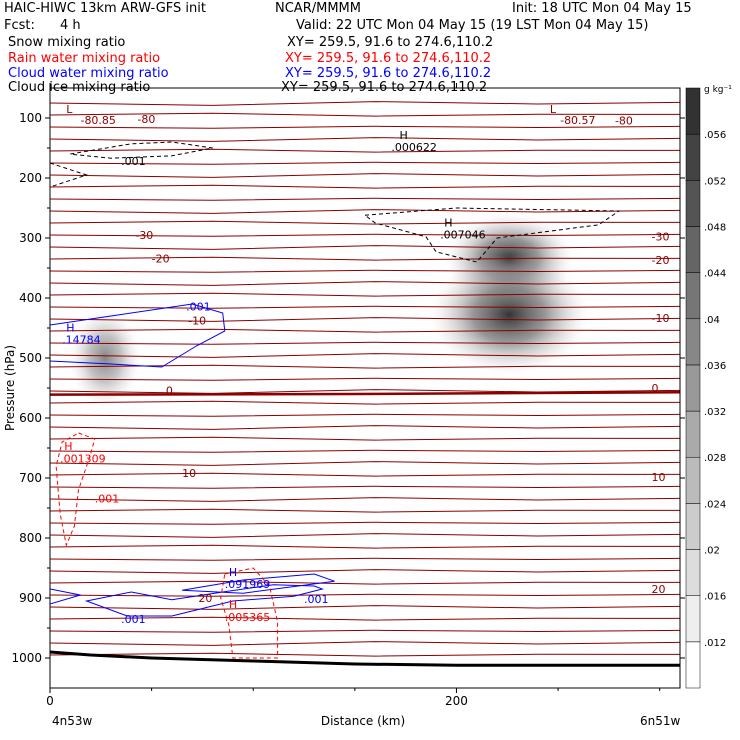 The height and width of the screenshot is (740, 740). I want to click on colorbar-unit: g kg⁻¹, so click(718, 90).